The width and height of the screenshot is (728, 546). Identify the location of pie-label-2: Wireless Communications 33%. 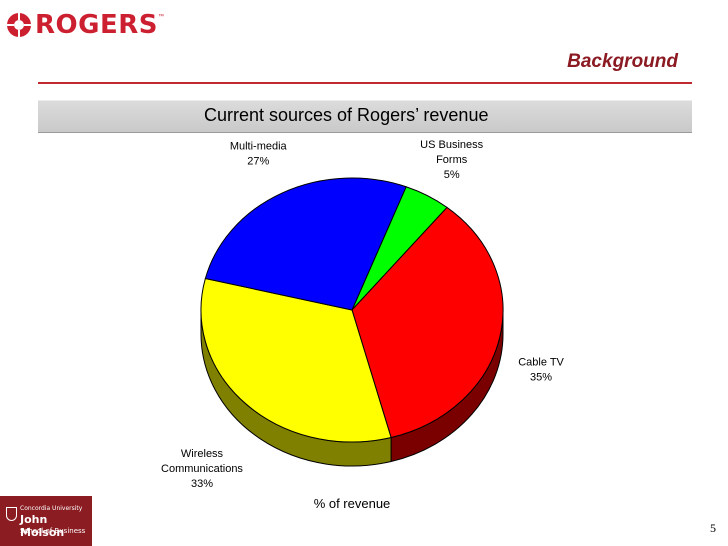
(202, 469).